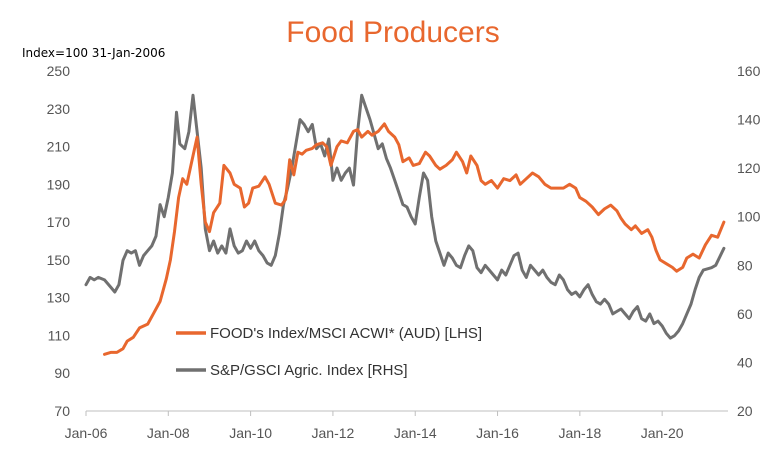 This screenshot has height=458, width=782. I want to click on x-tick-label: Jan-18, so click(579, 433).